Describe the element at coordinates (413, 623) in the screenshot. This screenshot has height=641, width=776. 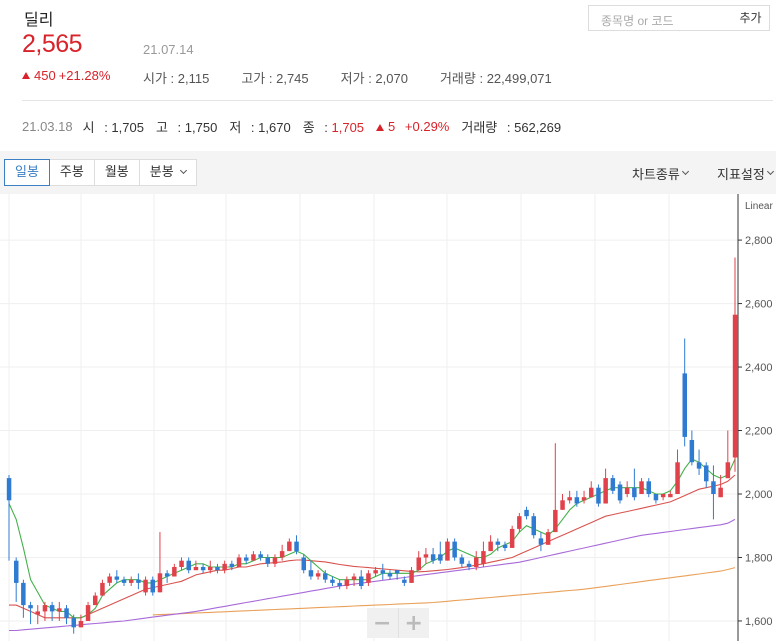
I see `zoom-in-button: +` at that location.